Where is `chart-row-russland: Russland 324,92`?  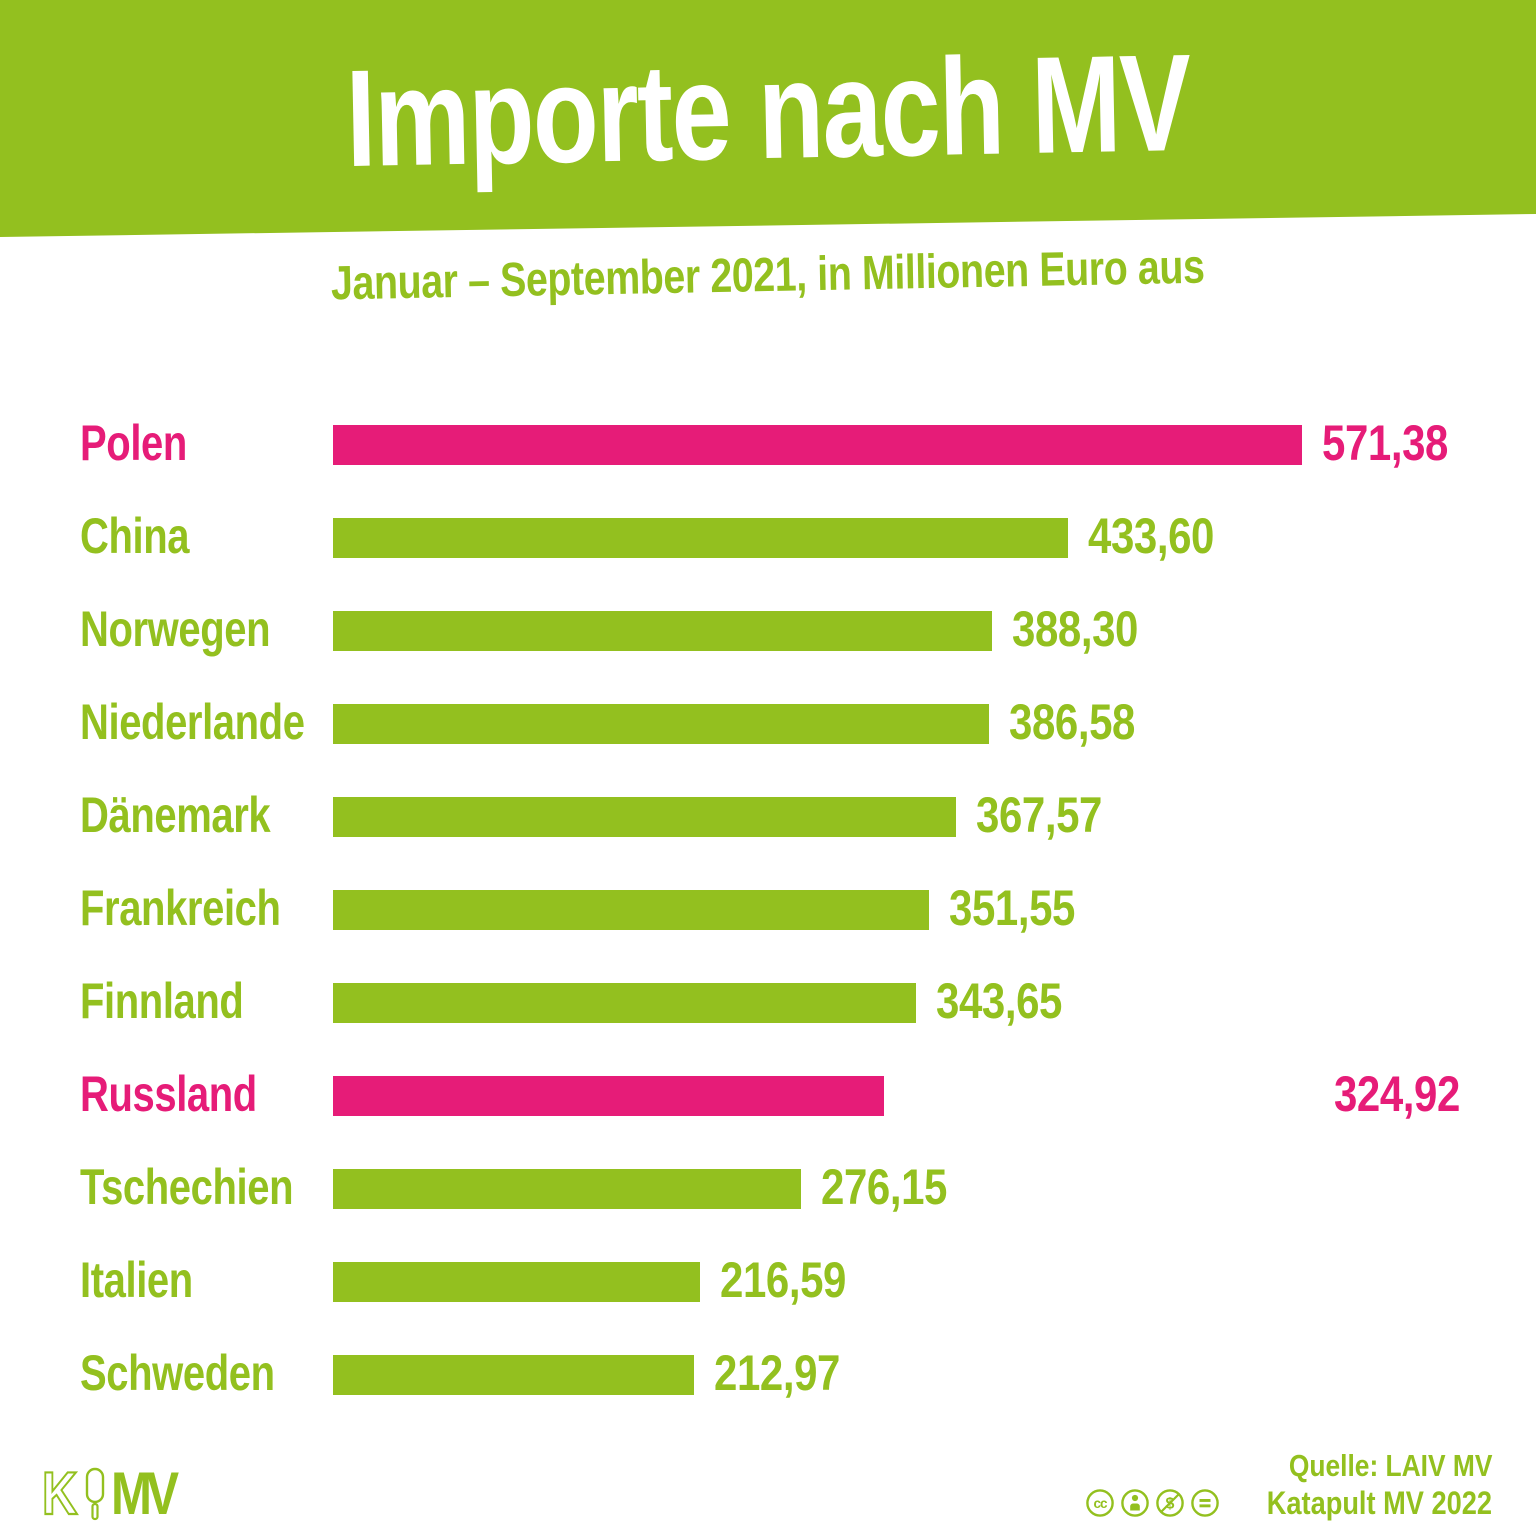
chart-row-russland: Russland 324,92 is located at coordinates (768, 1094).